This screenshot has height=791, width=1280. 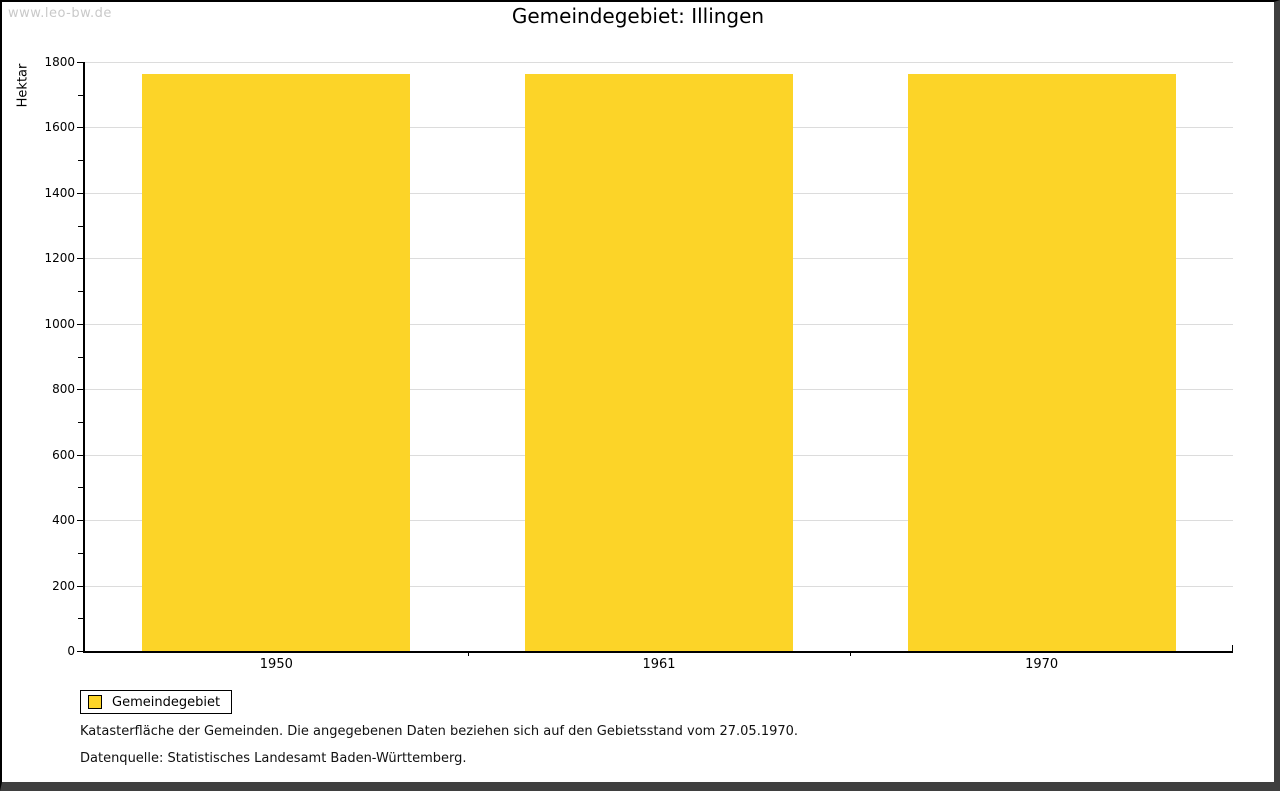 What do you see at coordinates (71, 651) in the screenshot?
I see `y-tick-label: 0` at bounding box center [71, 651].